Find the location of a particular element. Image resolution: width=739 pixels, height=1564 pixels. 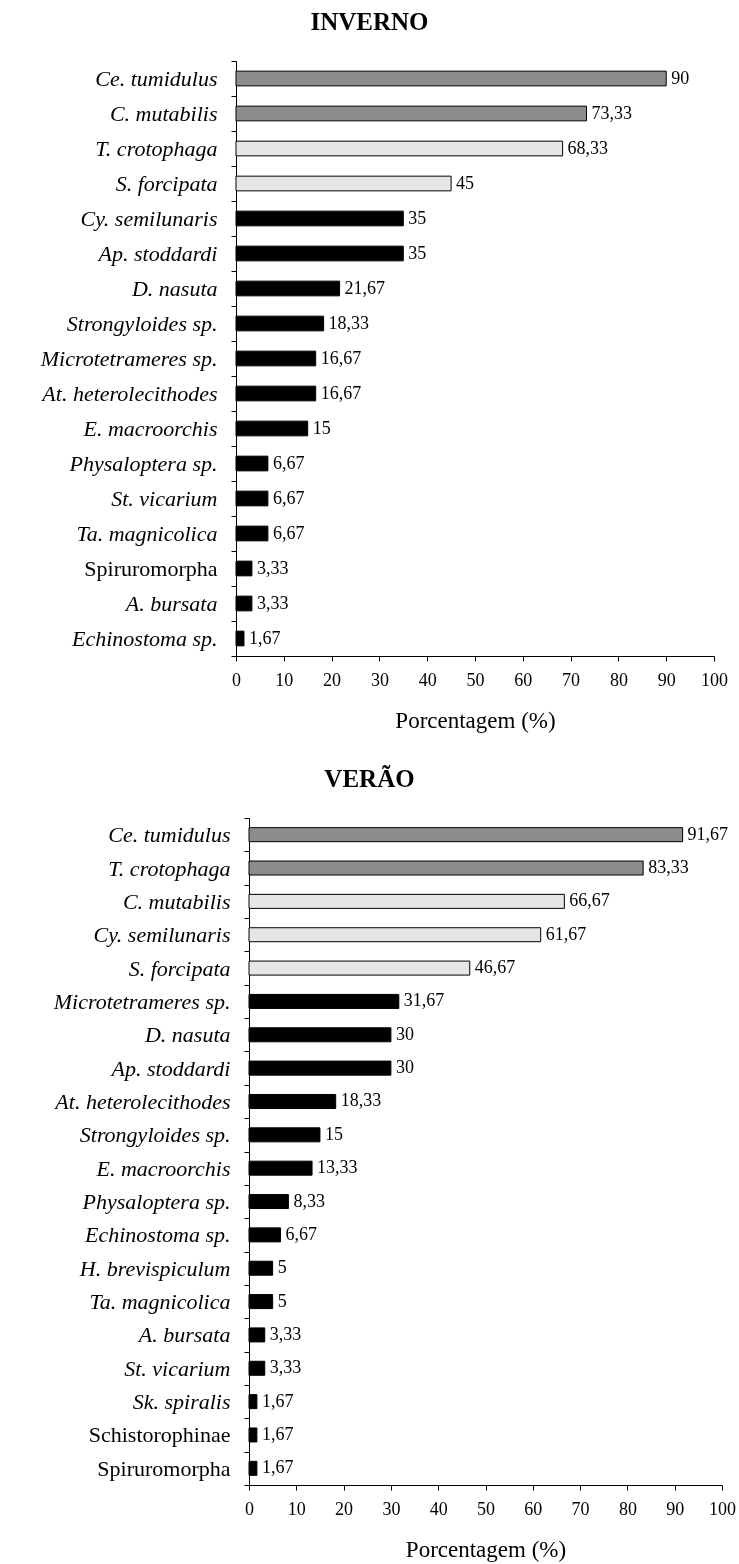

data-label: 8,33 is located at coordinates (309, 1200).